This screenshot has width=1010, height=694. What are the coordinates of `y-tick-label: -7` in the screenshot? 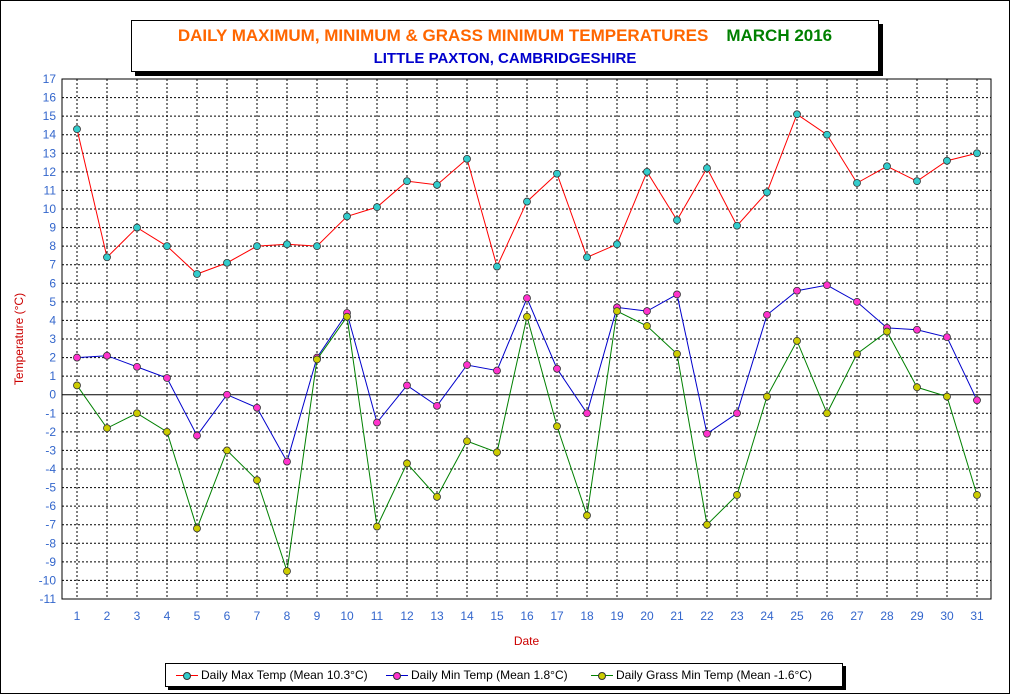 It's located at (50, 525).